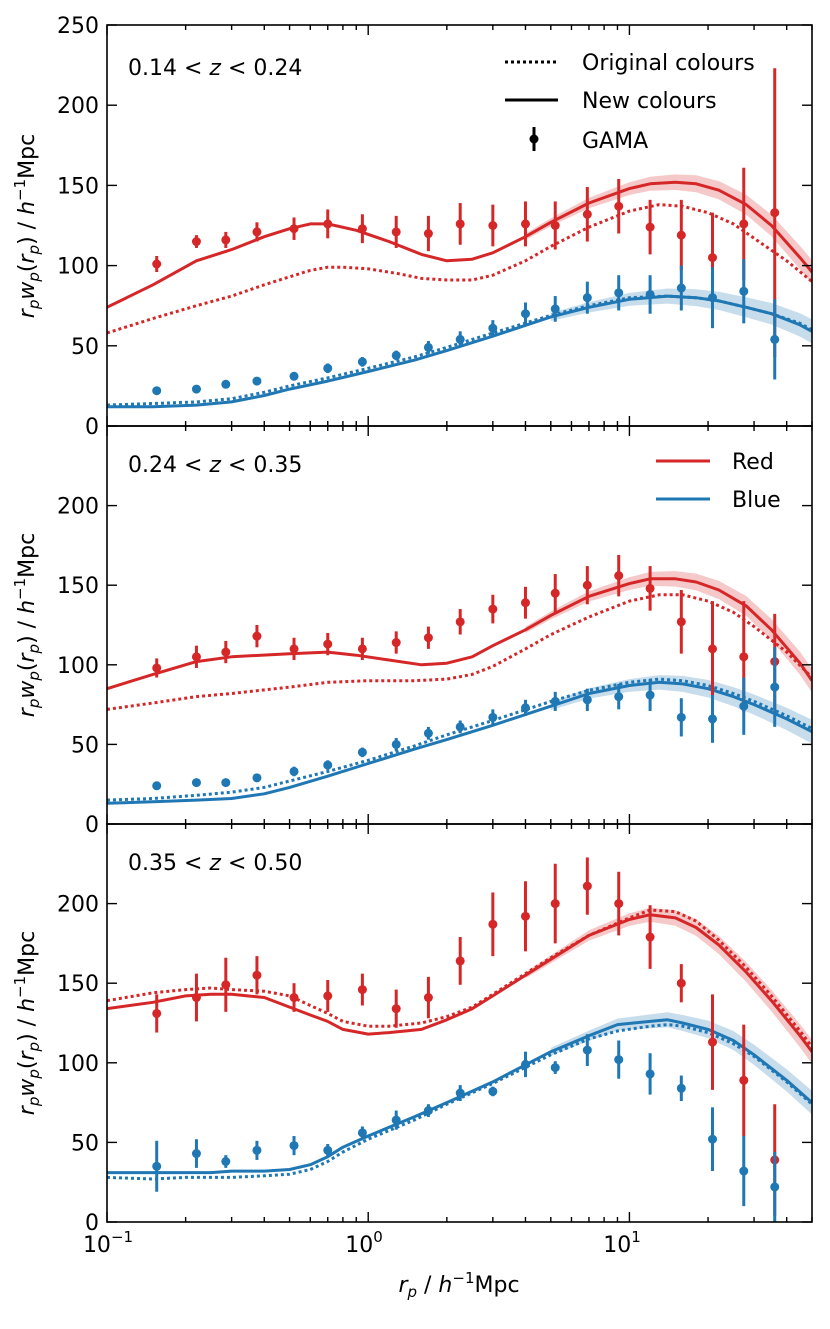  What do you see at coordinates (27, 226) in the screenshot?
I see `y-axis-label-top: rpwp(rp) / h−1Mpc` at bounding box center [27, 226].